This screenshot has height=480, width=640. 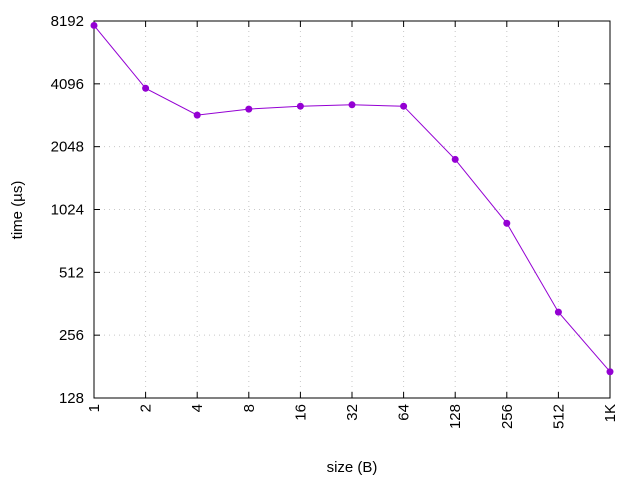 What do you see at coordinates (455, 416) in the screenshot?
I see `x-tick-label: 128` at bounding box center [455, 416].